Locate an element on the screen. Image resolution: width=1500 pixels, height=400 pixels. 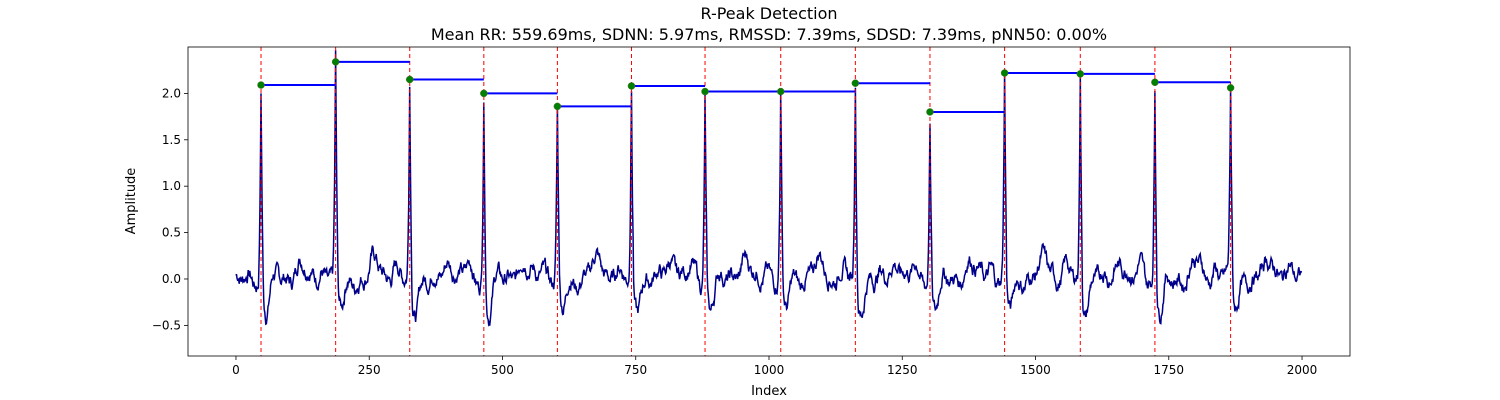
y-axis: −0.5 0.0 0.5 1.0 1.5 2.0 is located at coordinates (170, 209).